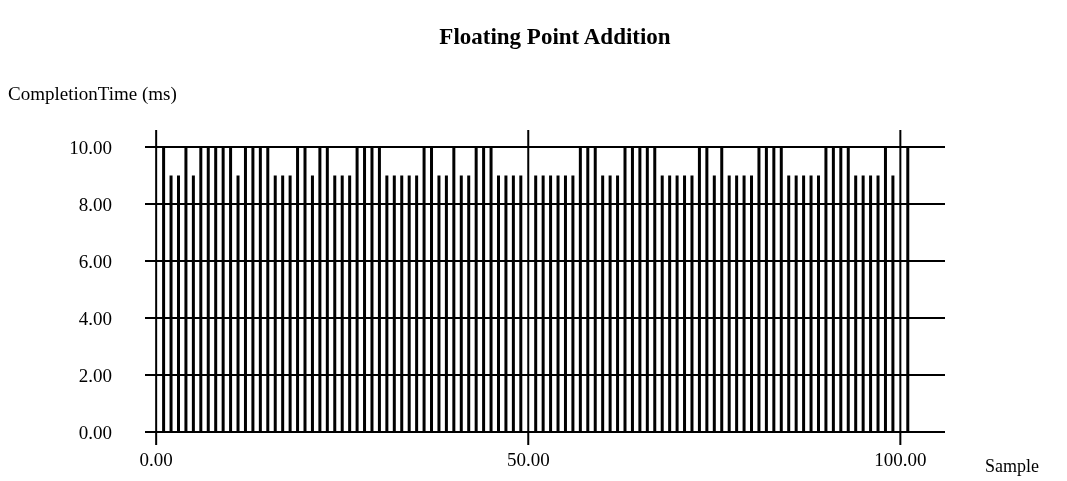 The image size is (1067, 481). What do you see at coordinates (900, 459) in the screenshot?
I see `x-tick-label: 100.00` at bounding box center [900, 459].